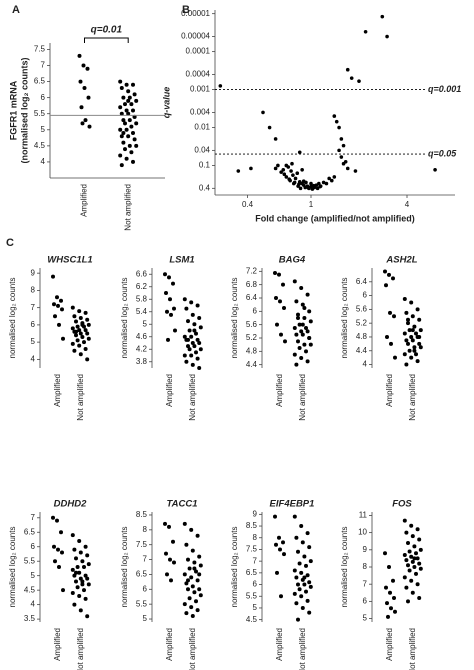  Describe the element at coordinates (145, 588) in the screenshot. I see `y-tick-label: 6` at that location.